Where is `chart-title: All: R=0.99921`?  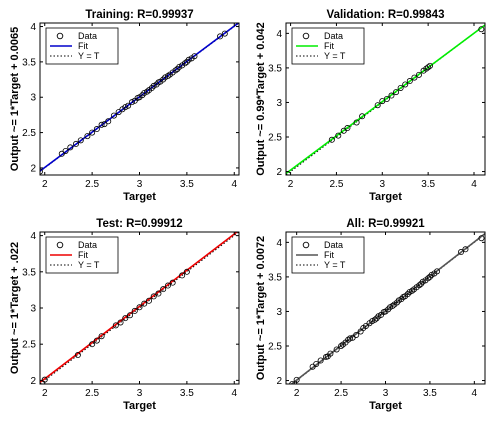 chart-title: All: R=0.99921 is located at coordinates (385, 224).